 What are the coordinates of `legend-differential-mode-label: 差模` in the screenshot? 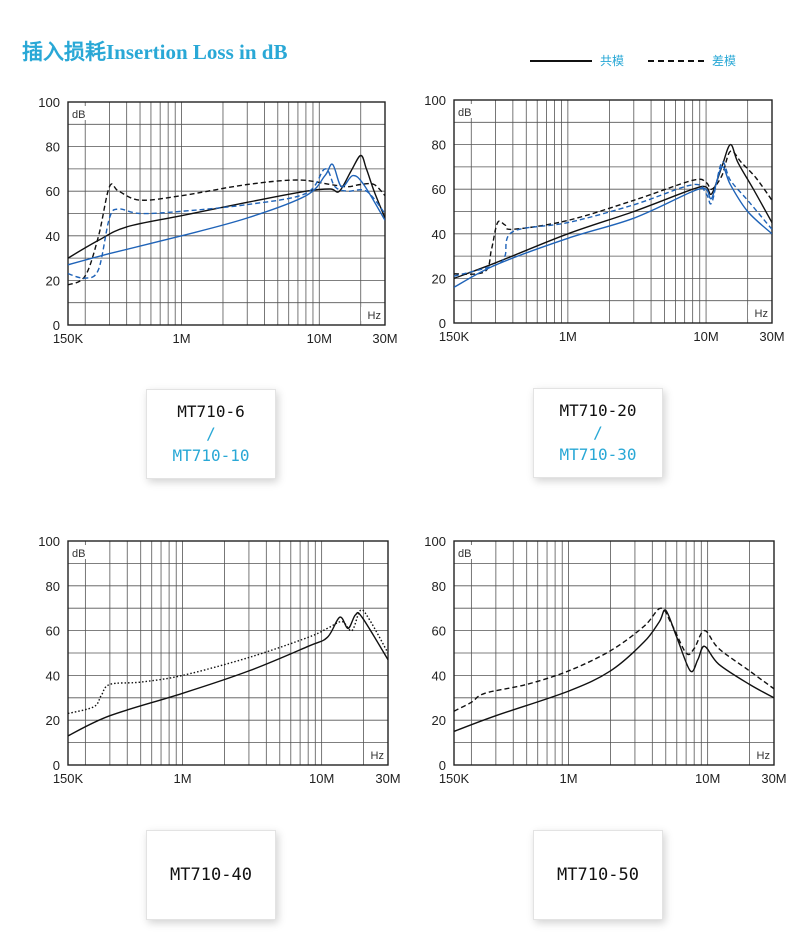 It's located at (724, 61).